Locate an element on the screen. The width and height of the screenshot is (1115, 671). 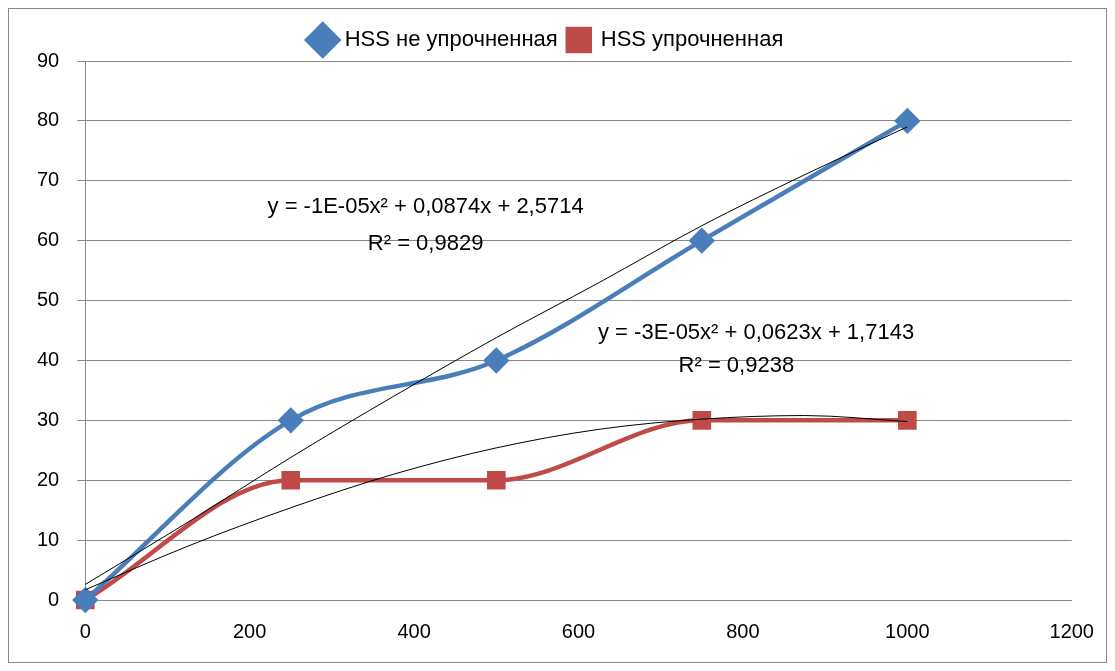
annotation: y = -1E-05x² + 0,0874x + 2,5714 is located at coordinates (425, 205).